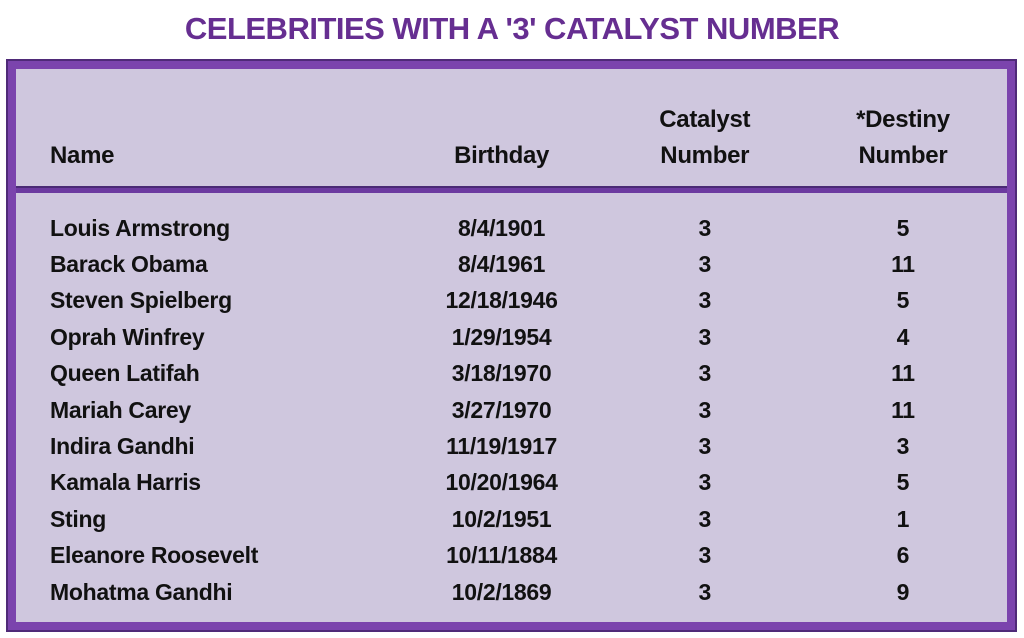 The image size is (1024, 638). What do you see at coordinates (502, 155) in the screenshot?
I see `column-header-birthday: Birthday` at bounding box center [502, 155].